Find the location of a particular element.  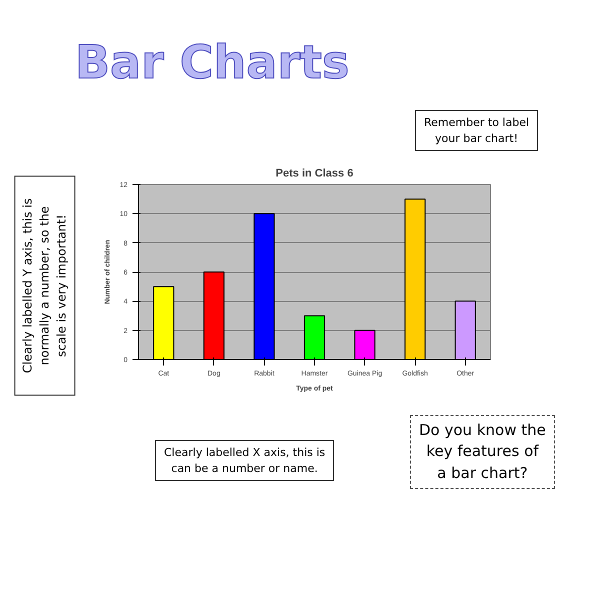

text: Bar Charts is located at coordinates (212, 62).